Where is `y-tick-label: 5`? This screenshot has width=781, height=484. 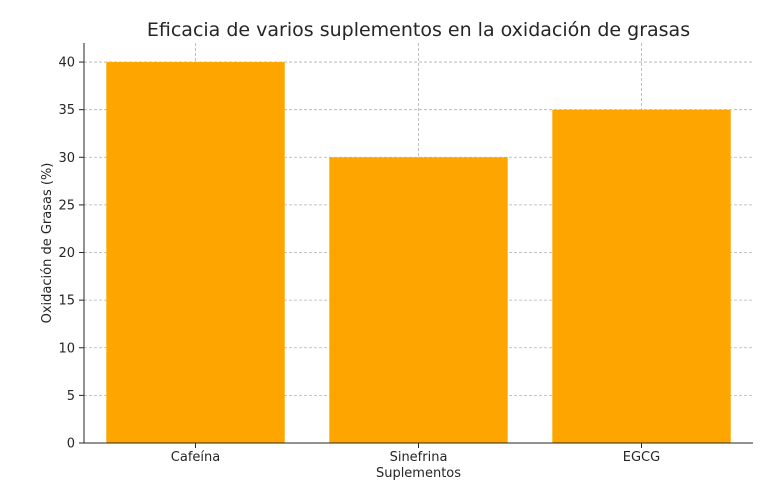 y-tick-label: 5 is located at coordinates (71, 396).